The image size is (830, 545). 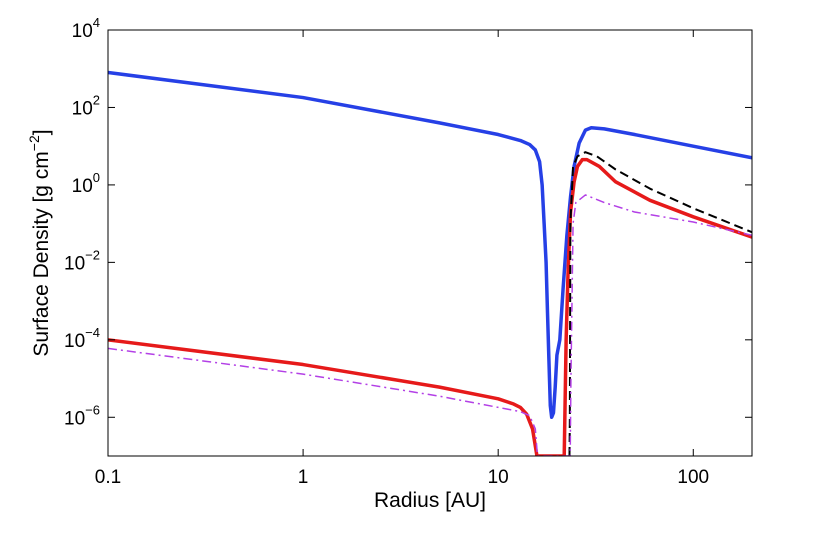 I want to click on y-tick-label: 10⁰, so click(x=86, y=183).